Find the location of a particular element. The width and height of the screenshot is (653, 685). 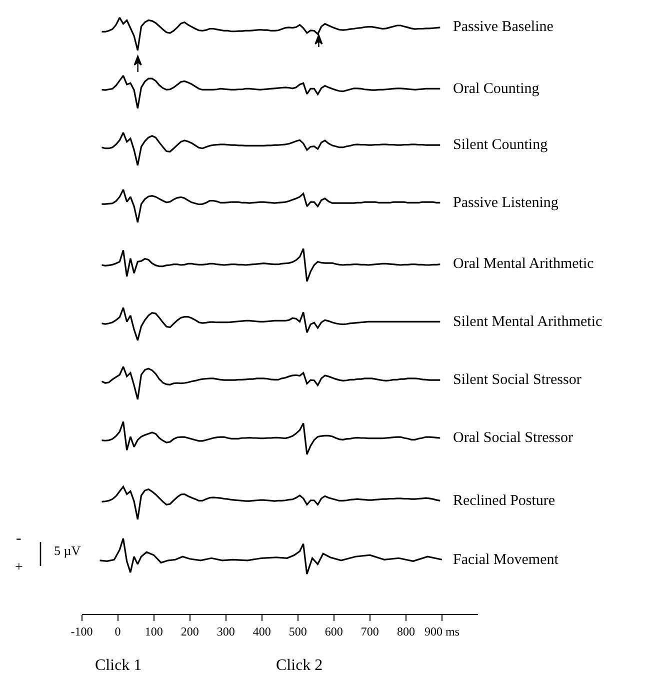

series-label: Oral Counting is located at coordinates (496, 89).